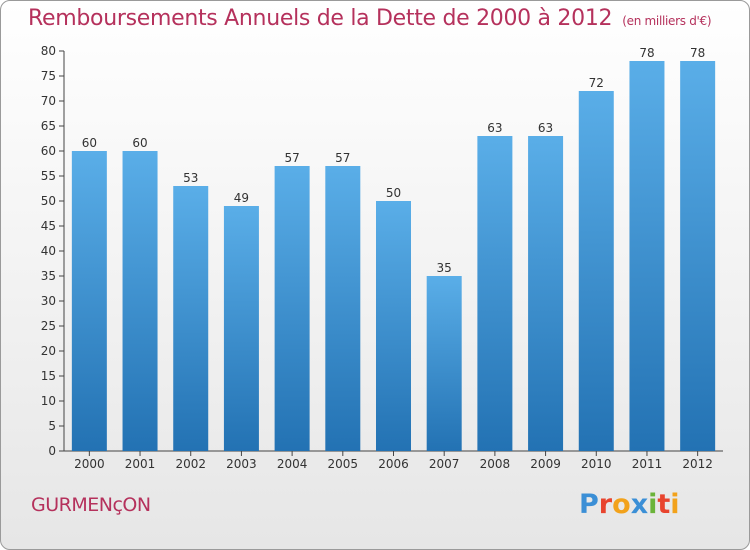 This screenshot has height=550, width=750. I want to click on data-label-2008: 63, so click(494, 128).